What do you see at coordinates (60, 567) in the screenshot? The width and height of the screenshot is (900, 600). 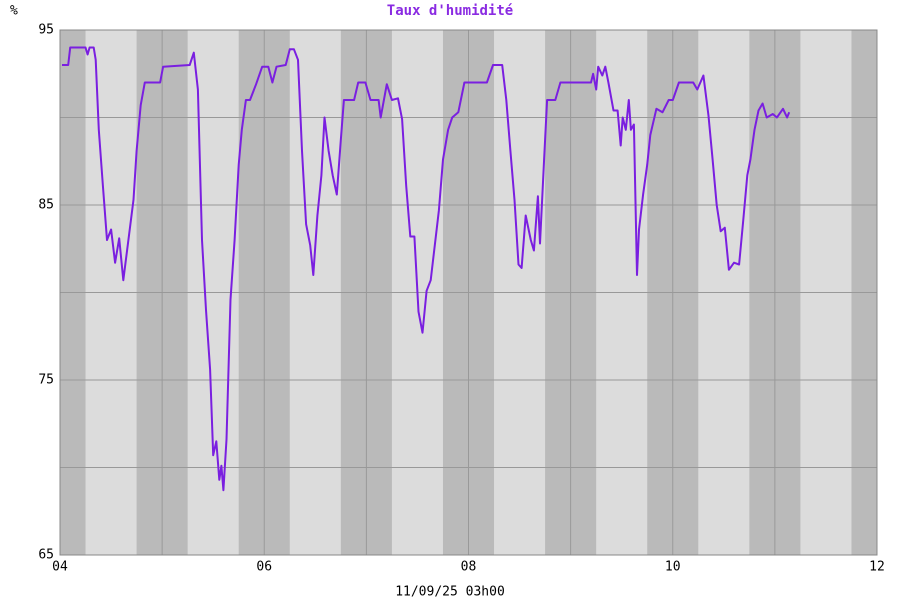 I see `x-tick-label: 04` at bounding box center [60, 567].